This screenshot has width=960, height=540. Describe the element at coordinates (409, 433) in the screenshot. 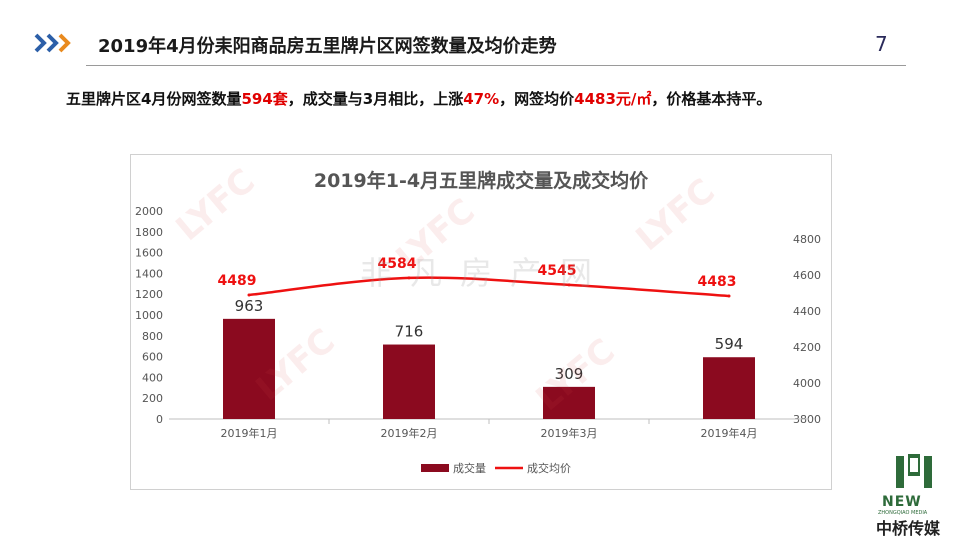

I see `x-tick-label: 2019年2月` at that location.